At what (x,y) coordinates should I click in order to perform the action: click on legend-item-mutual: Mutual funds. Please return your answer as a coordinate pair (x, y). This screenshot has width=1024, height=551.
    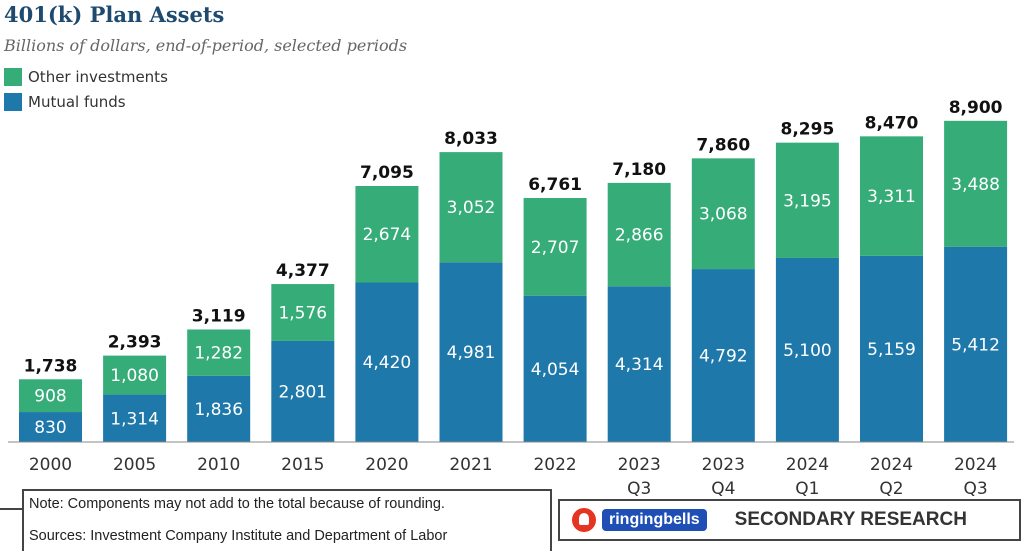
    Looking at the image, I should click on (86, 101).